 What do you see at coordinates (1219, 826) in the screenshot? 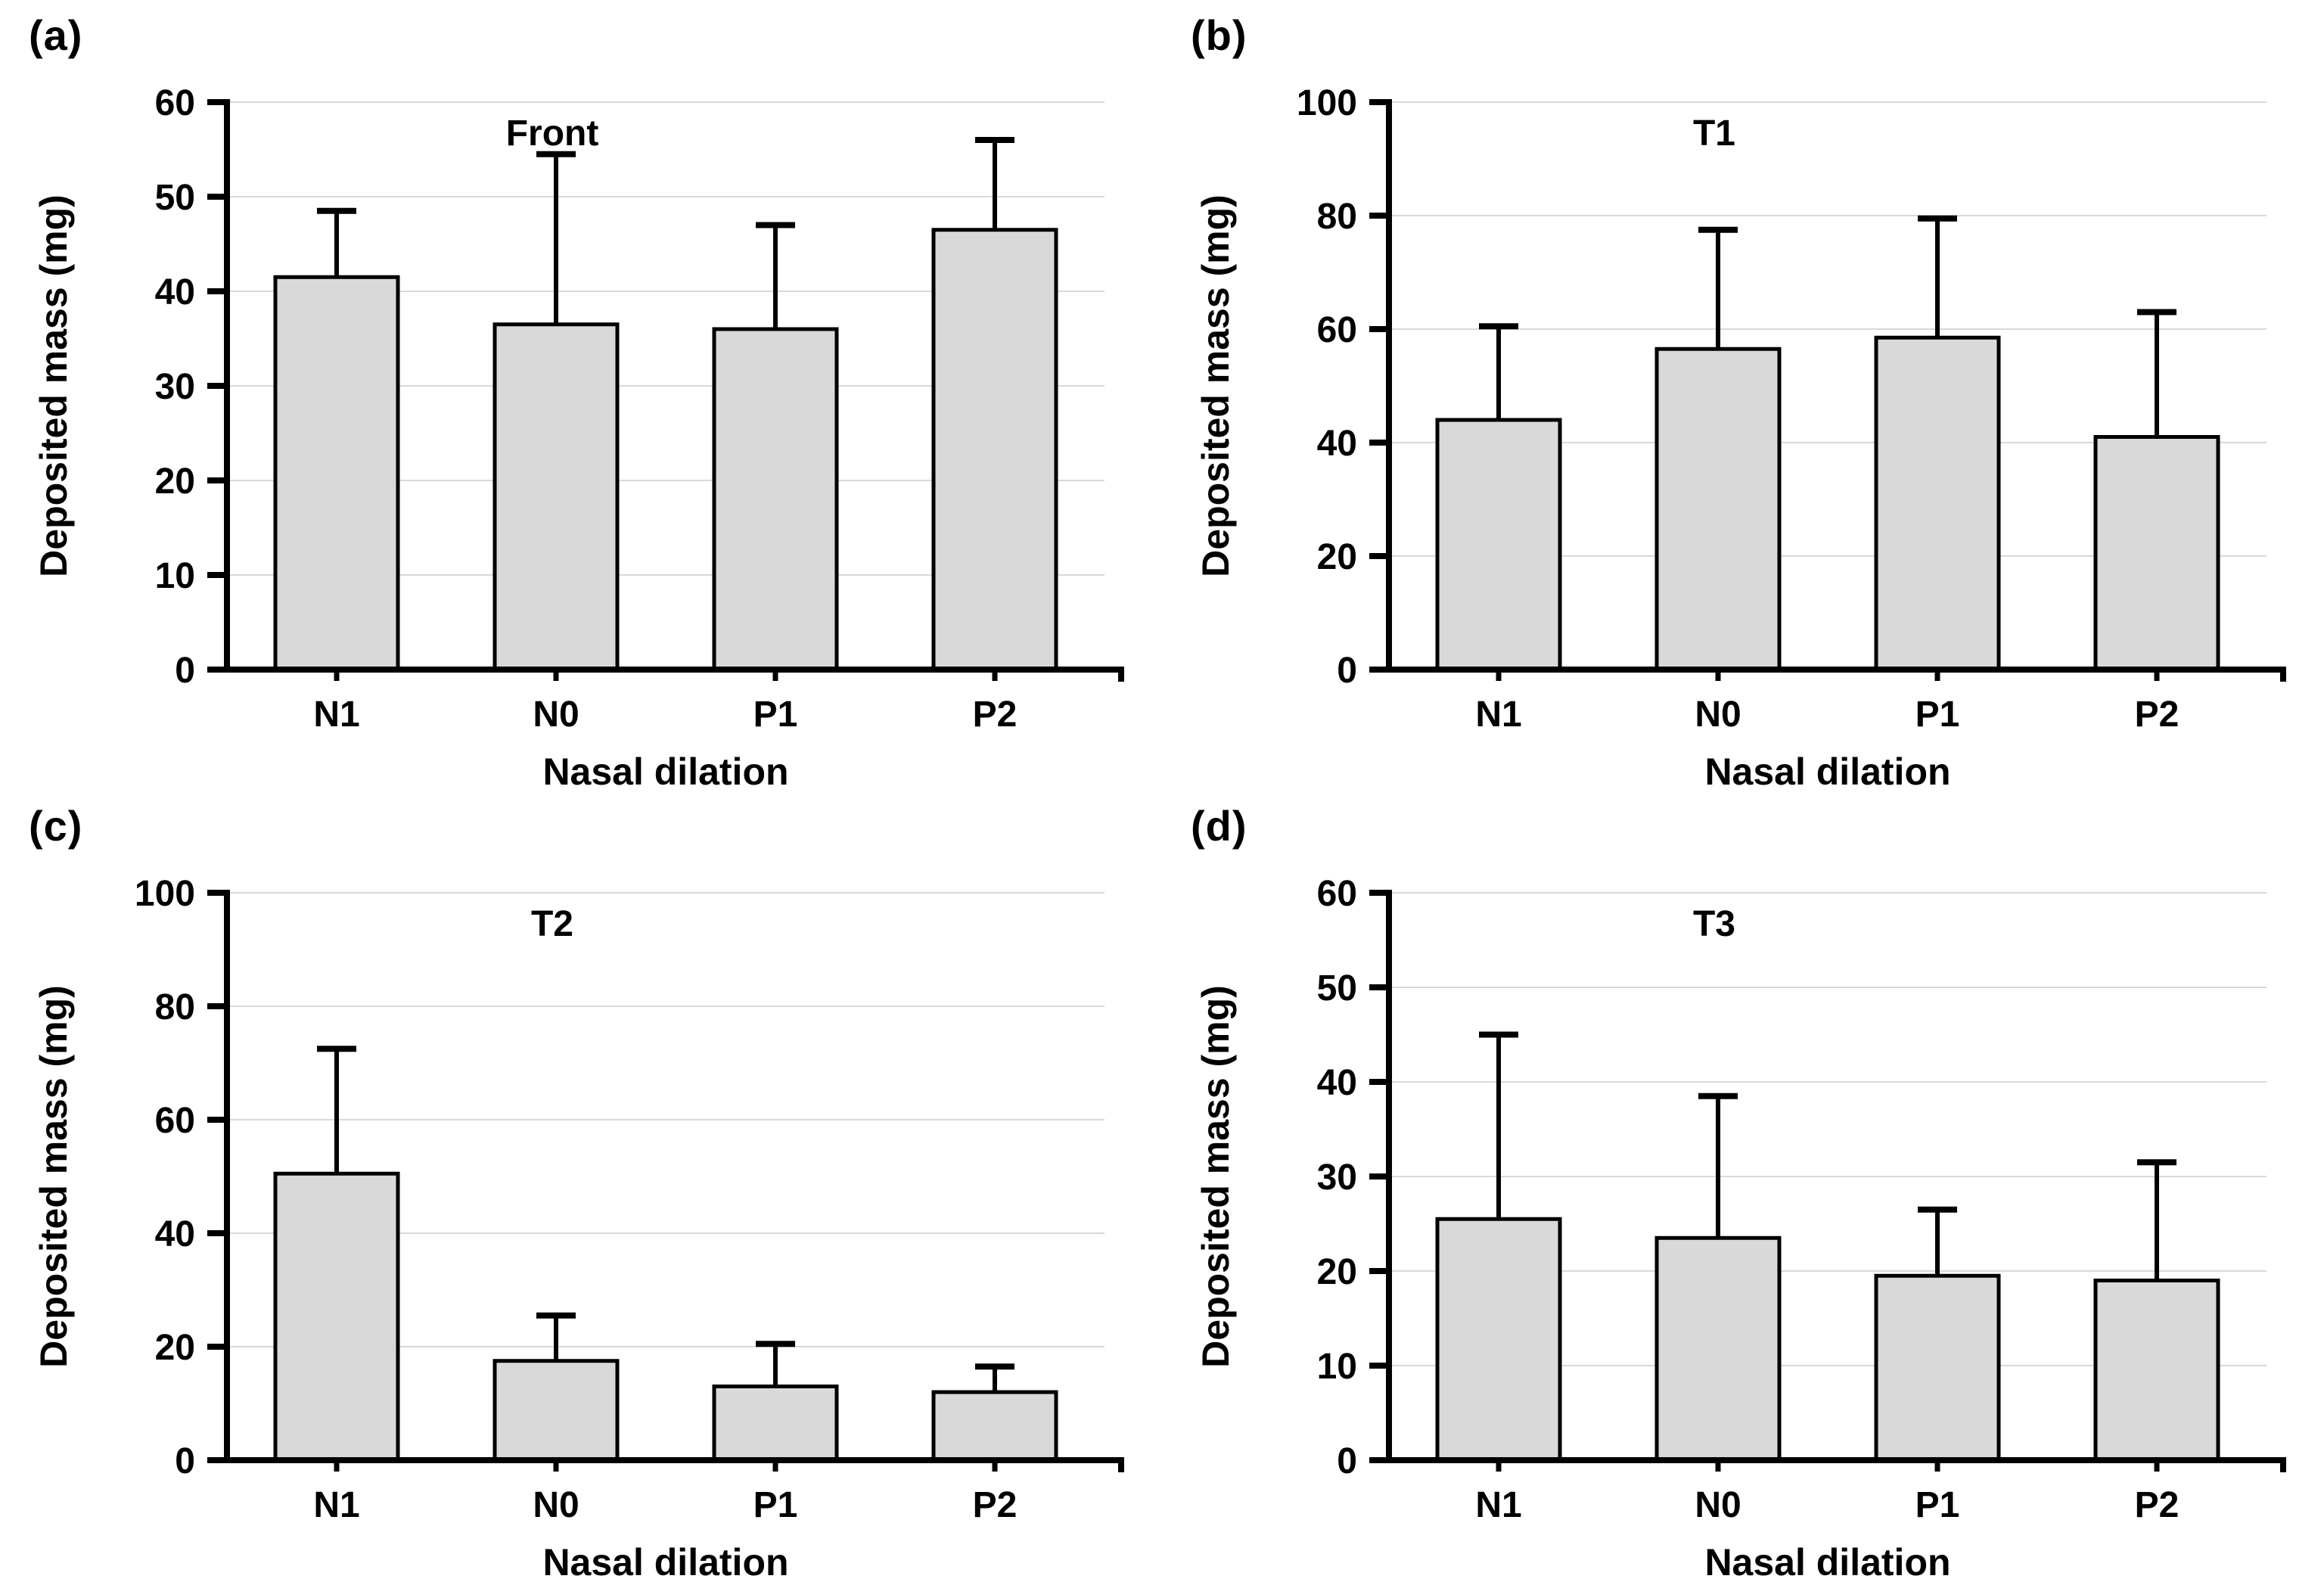
I see `panel-d-label: (d)` at bounding box center [1219, 826].